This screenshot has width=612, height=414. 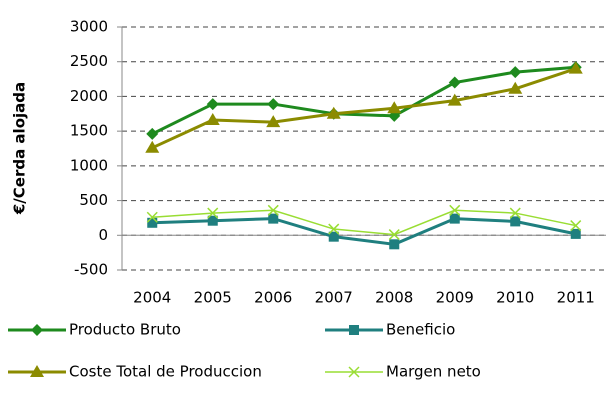 I want to click on x-tick-label: 2006, so click(x=273, y=298).